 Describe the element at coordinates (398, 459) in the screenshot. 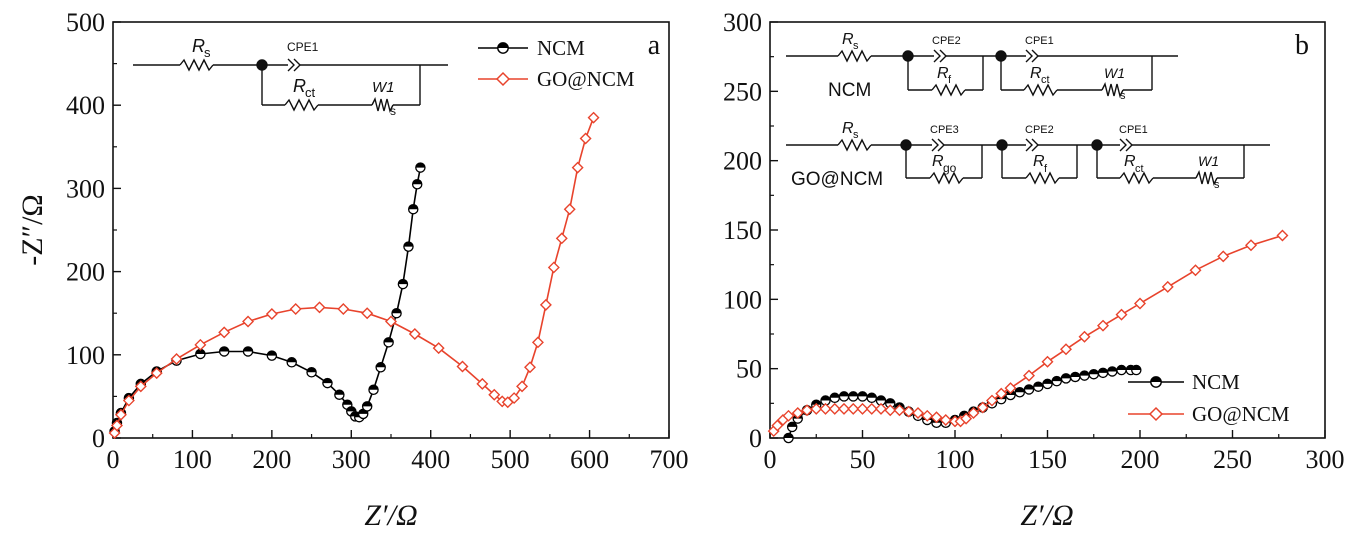

I see `x-tick-labels-a: 0 100 200 300 400 500 600 700` at that location.